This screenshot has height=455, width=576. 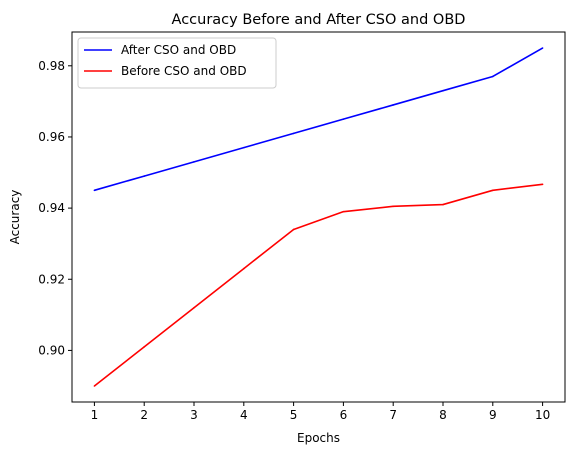 I want to click on legend-label-before: Before CSO and OBD, so click(x=184, y=71).